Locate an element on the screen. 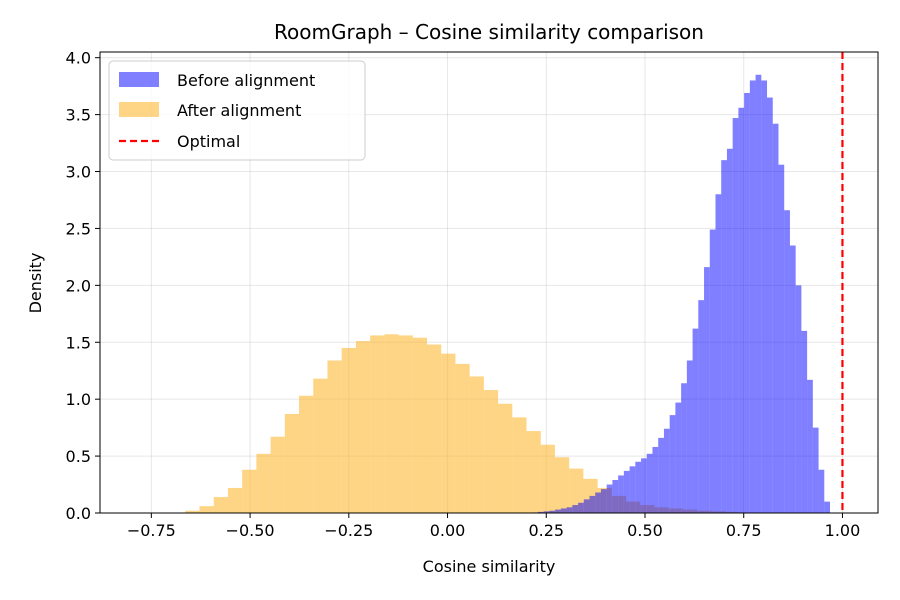  legend: Before alignment After alignment Optimal is located at coordinates (237, 110).